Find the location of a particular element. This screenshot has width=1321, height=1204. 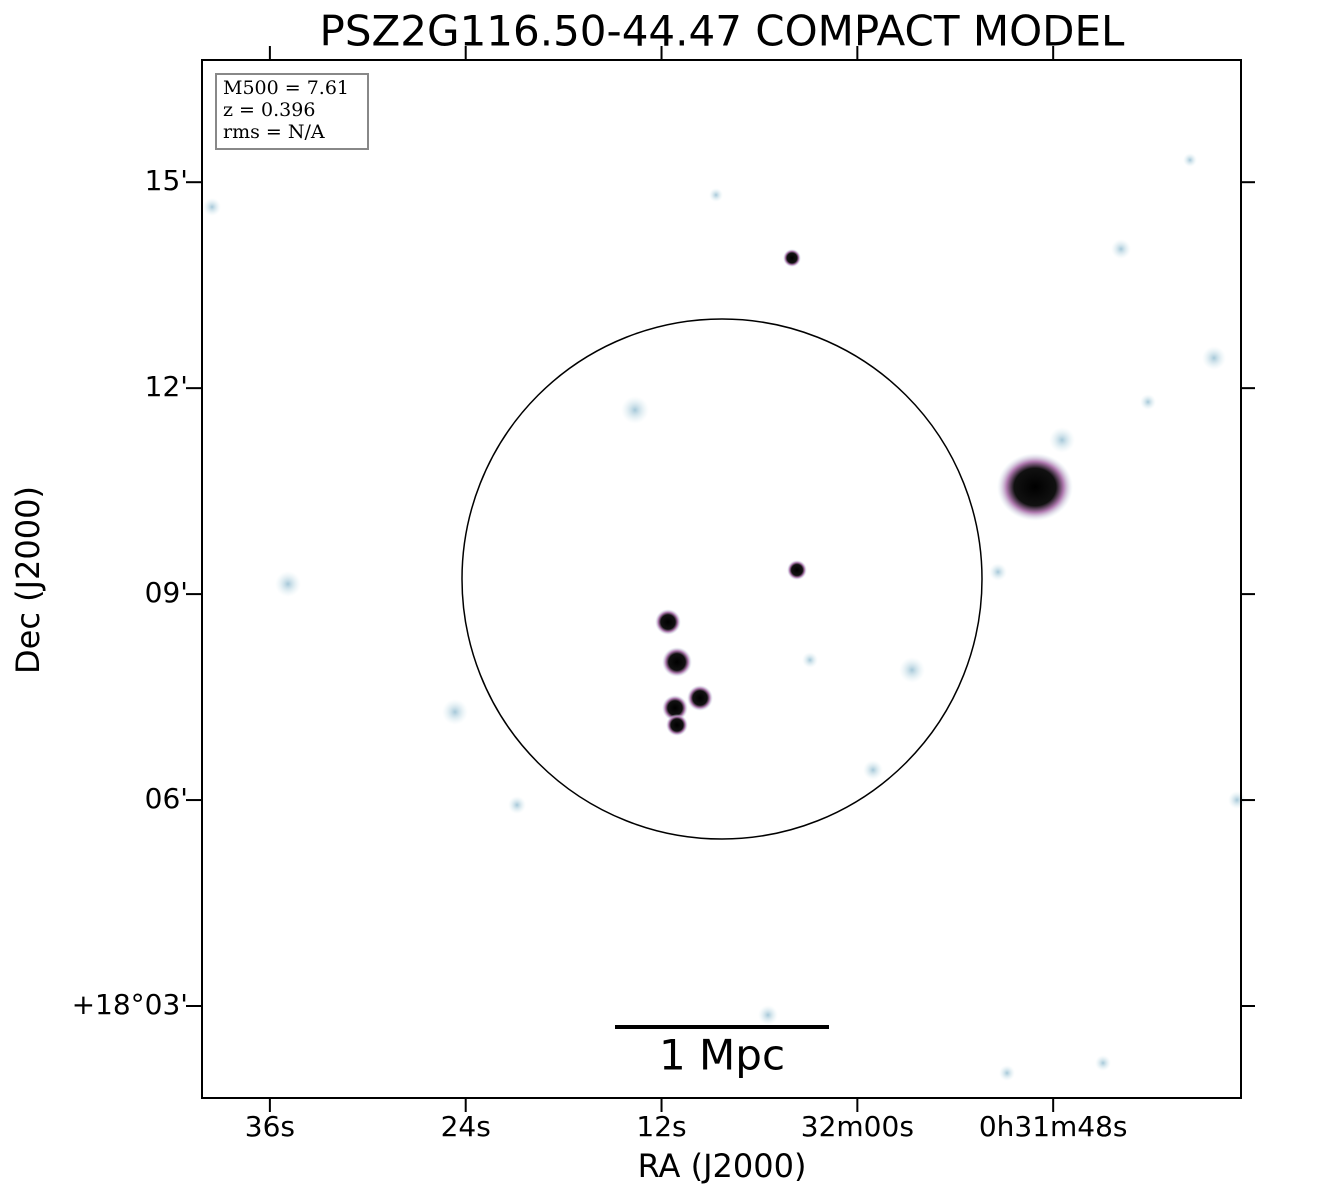

y-tick-label: 15' is located at coordinates (166, 180).